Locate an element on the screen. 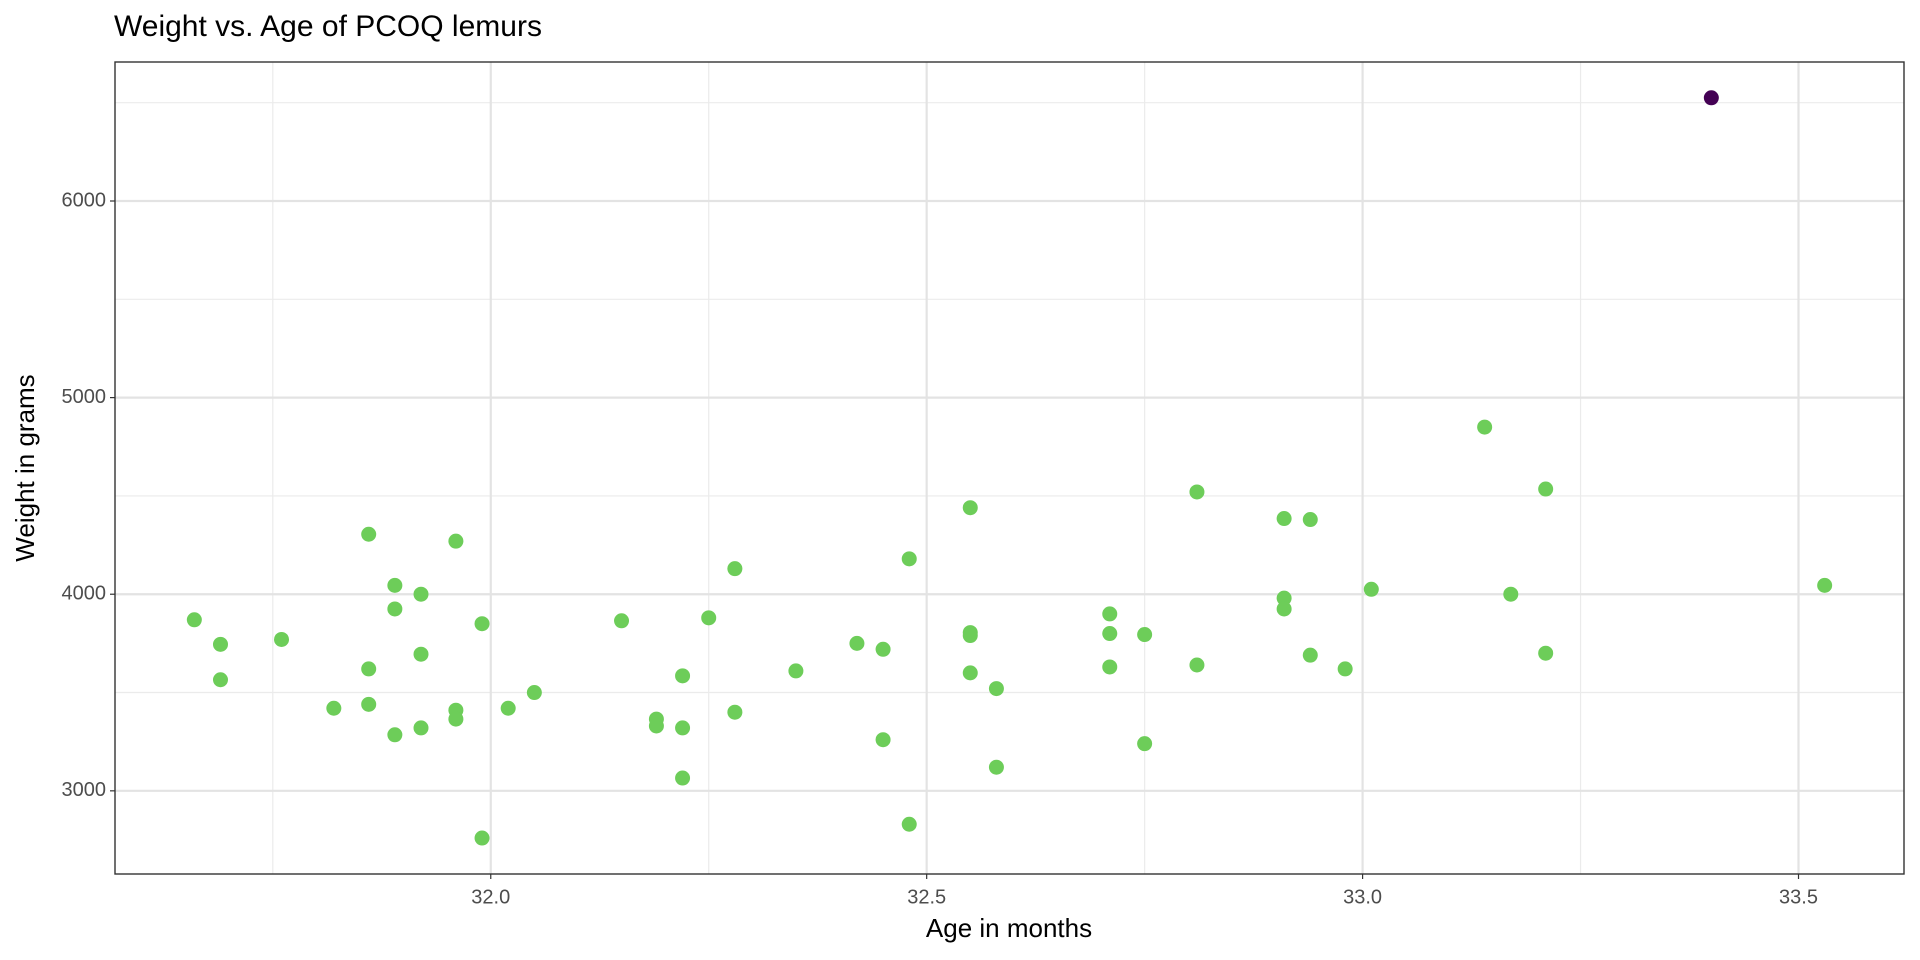 Image resolution: width=1920 pixels, height=960 pixels. y-tick-label: 3000 is located at coordinates (84, 790).